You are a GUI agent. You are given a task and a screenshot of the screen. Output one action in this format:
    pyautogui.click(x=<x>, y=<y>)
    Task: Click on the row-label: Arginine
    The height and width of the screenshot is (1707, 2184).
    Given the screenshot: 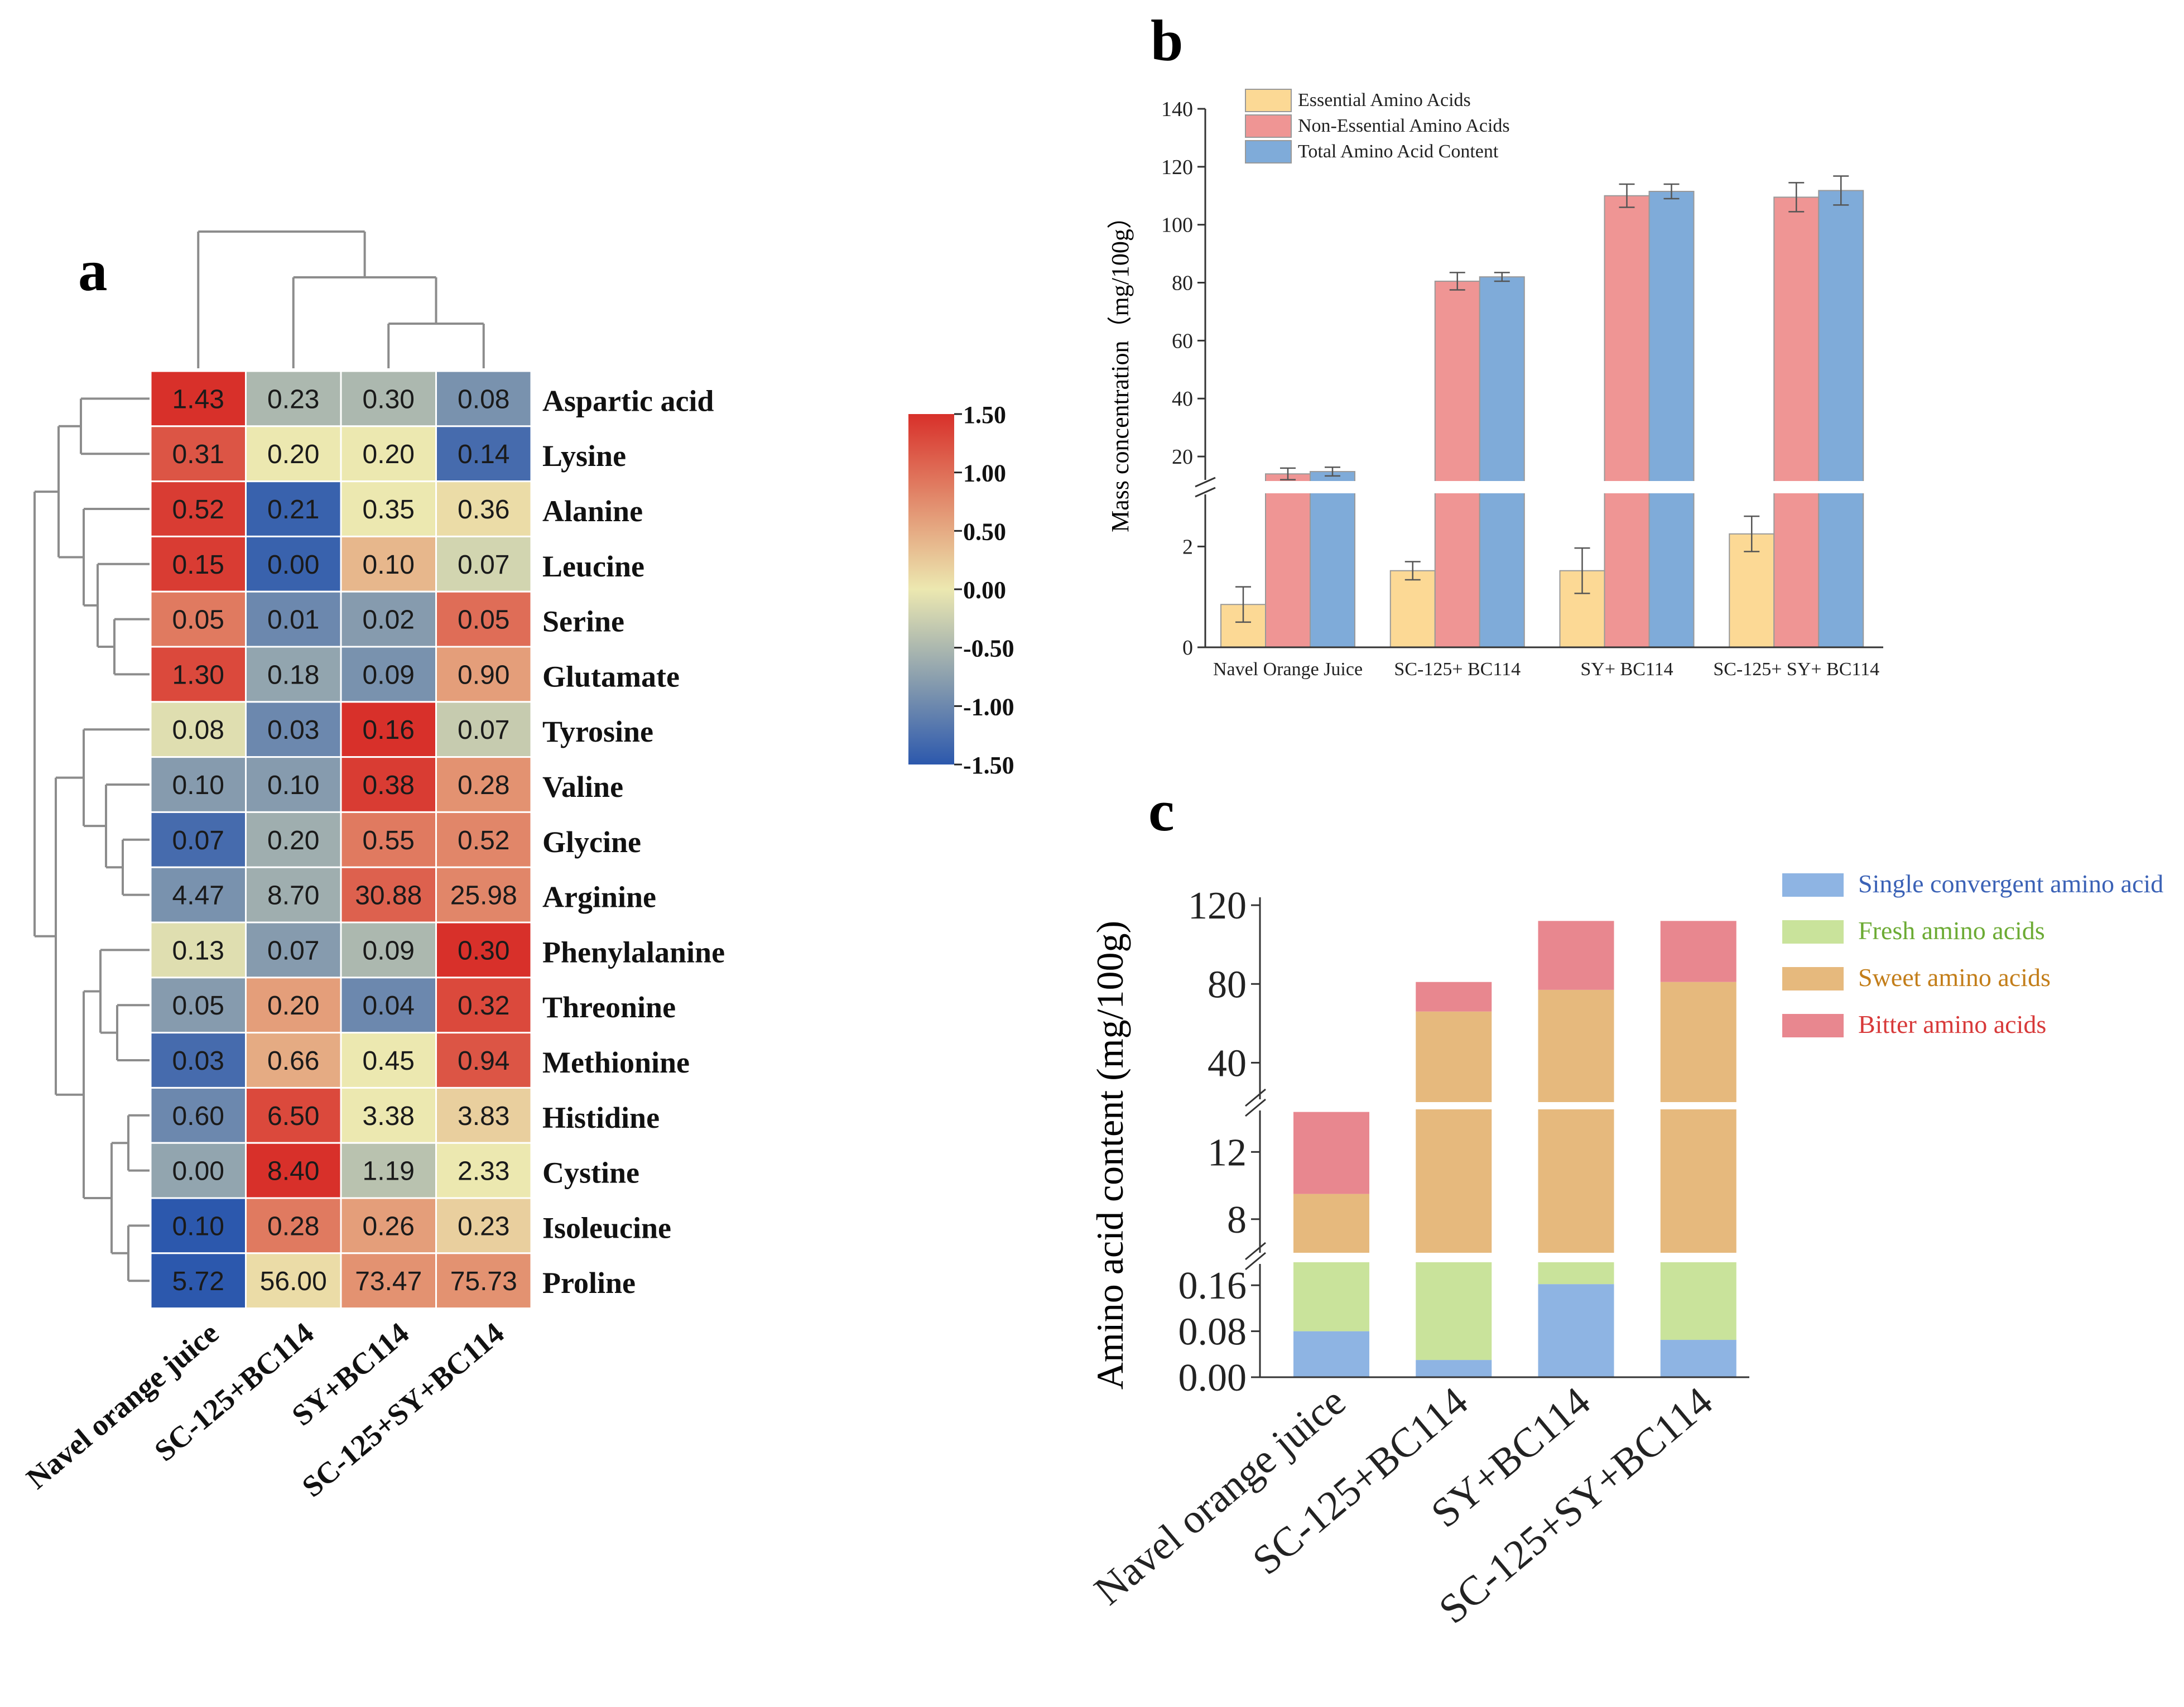 What is the action you would take?
    pyautogui.click(x=599, y=897)
    